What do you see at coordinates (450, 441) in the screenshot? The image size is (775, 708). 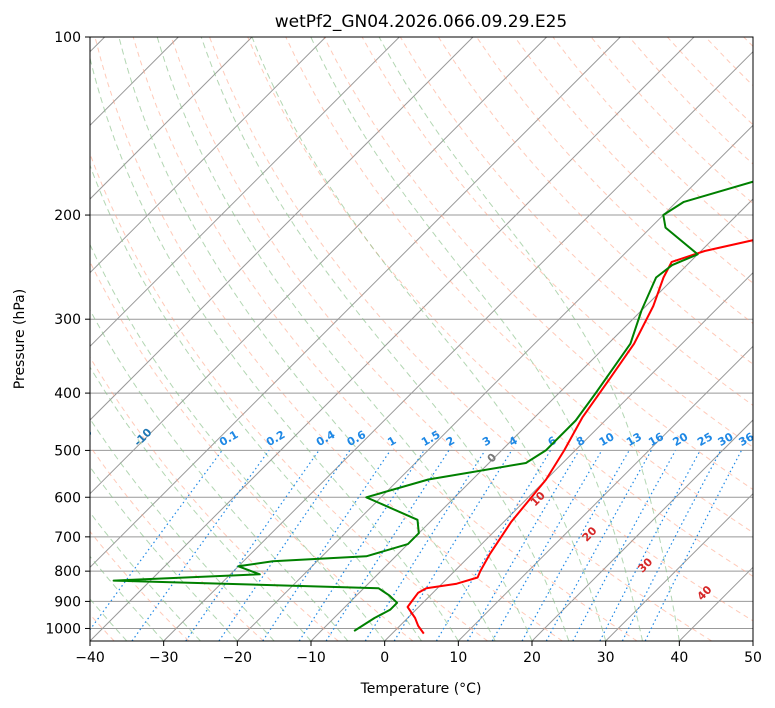 I see `mixing-ratio-label: 2` at bounding box center [450, 441].